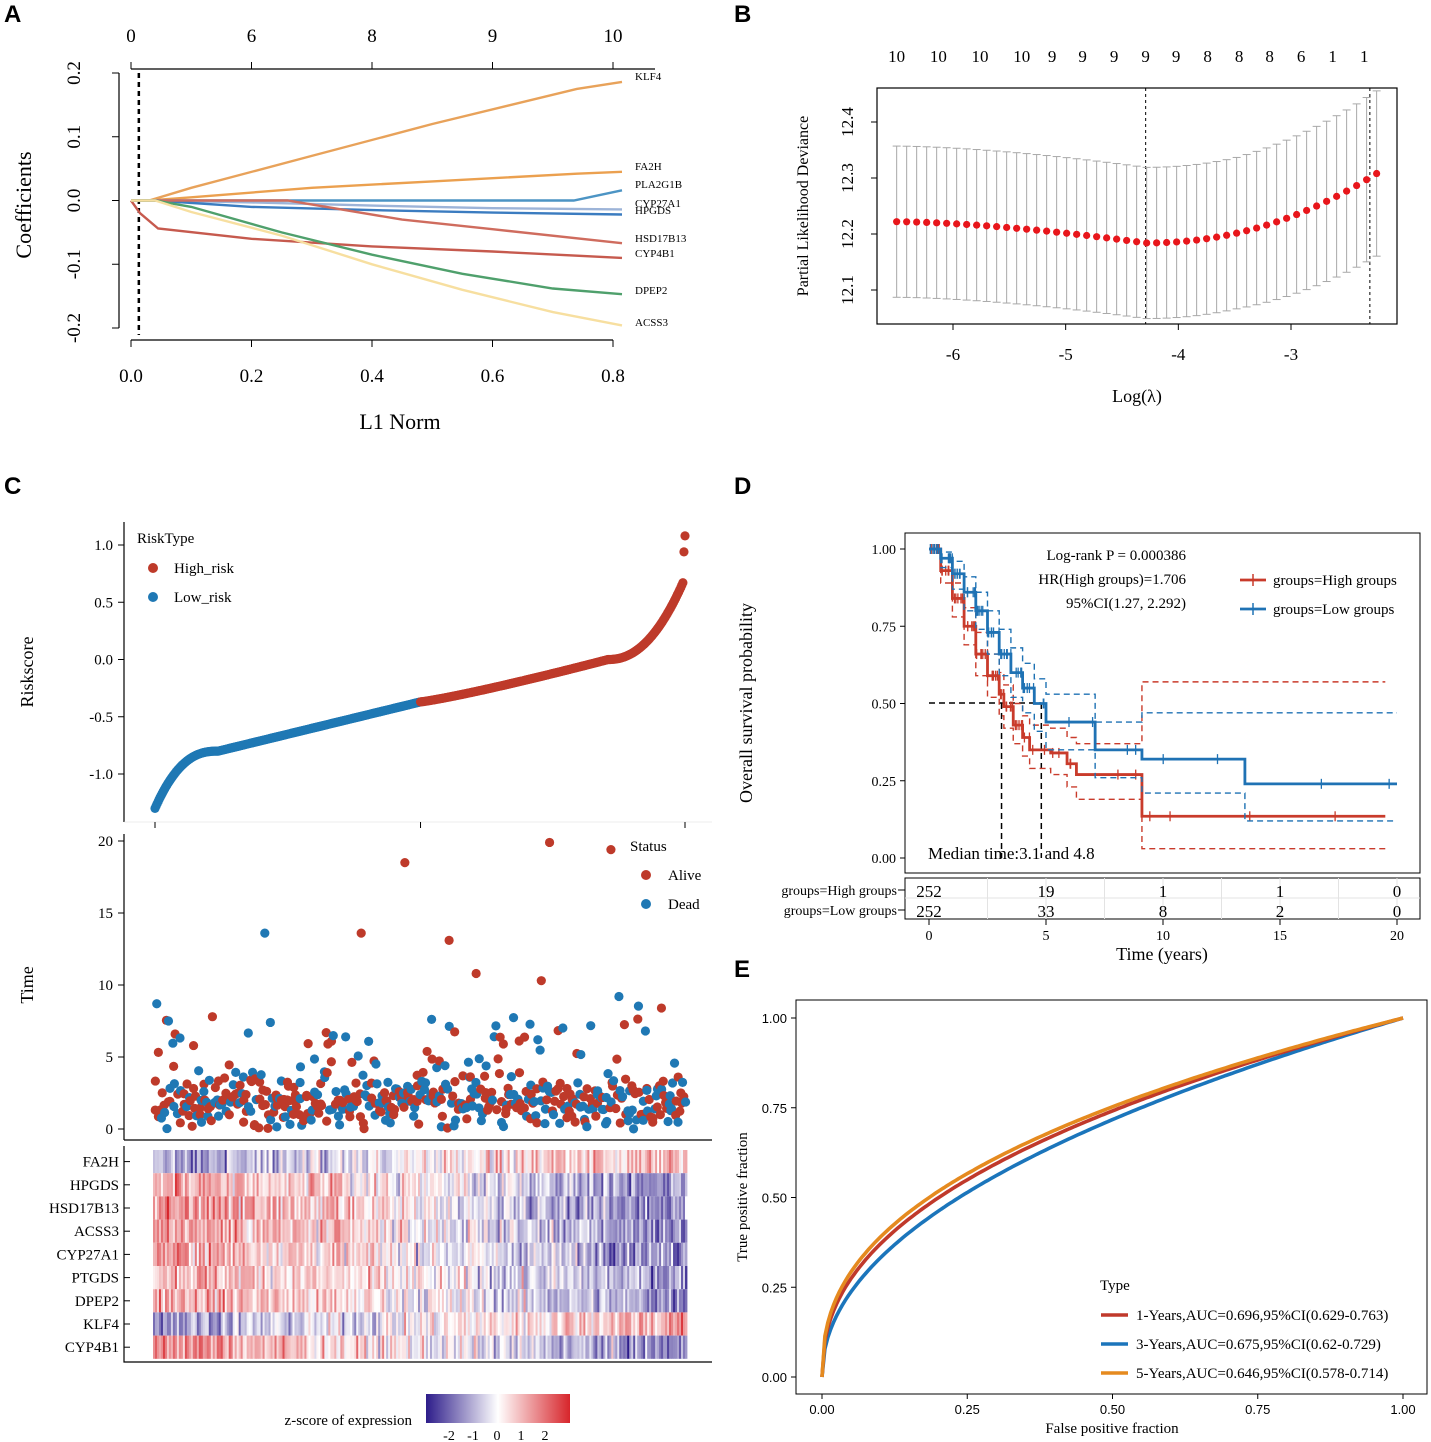  I want to click on x-tick-label: 15, so click(1280, 936).